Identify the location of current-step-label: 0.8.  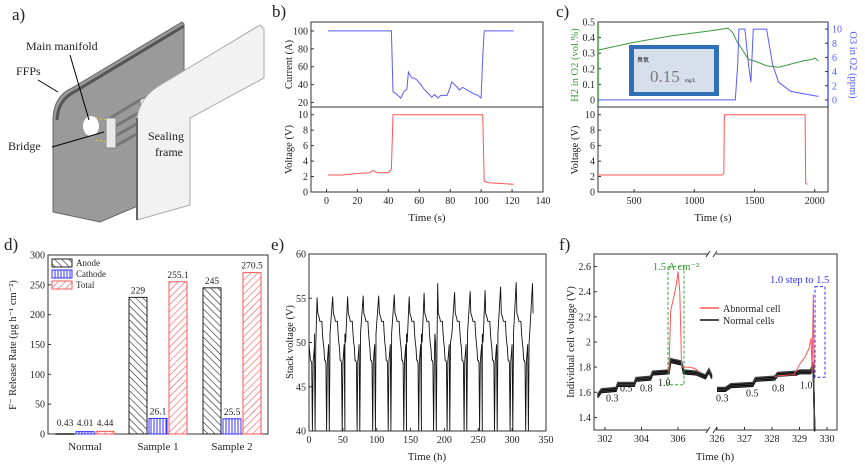
(646, 388).